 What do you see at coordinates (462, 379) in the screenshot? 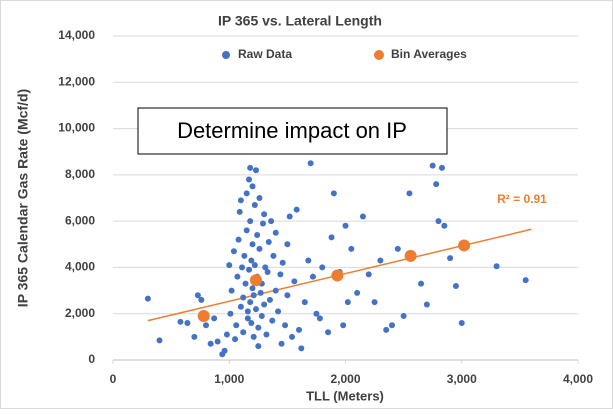
I see `x-tick-label: 3,000` at bounding box center [462, 379].